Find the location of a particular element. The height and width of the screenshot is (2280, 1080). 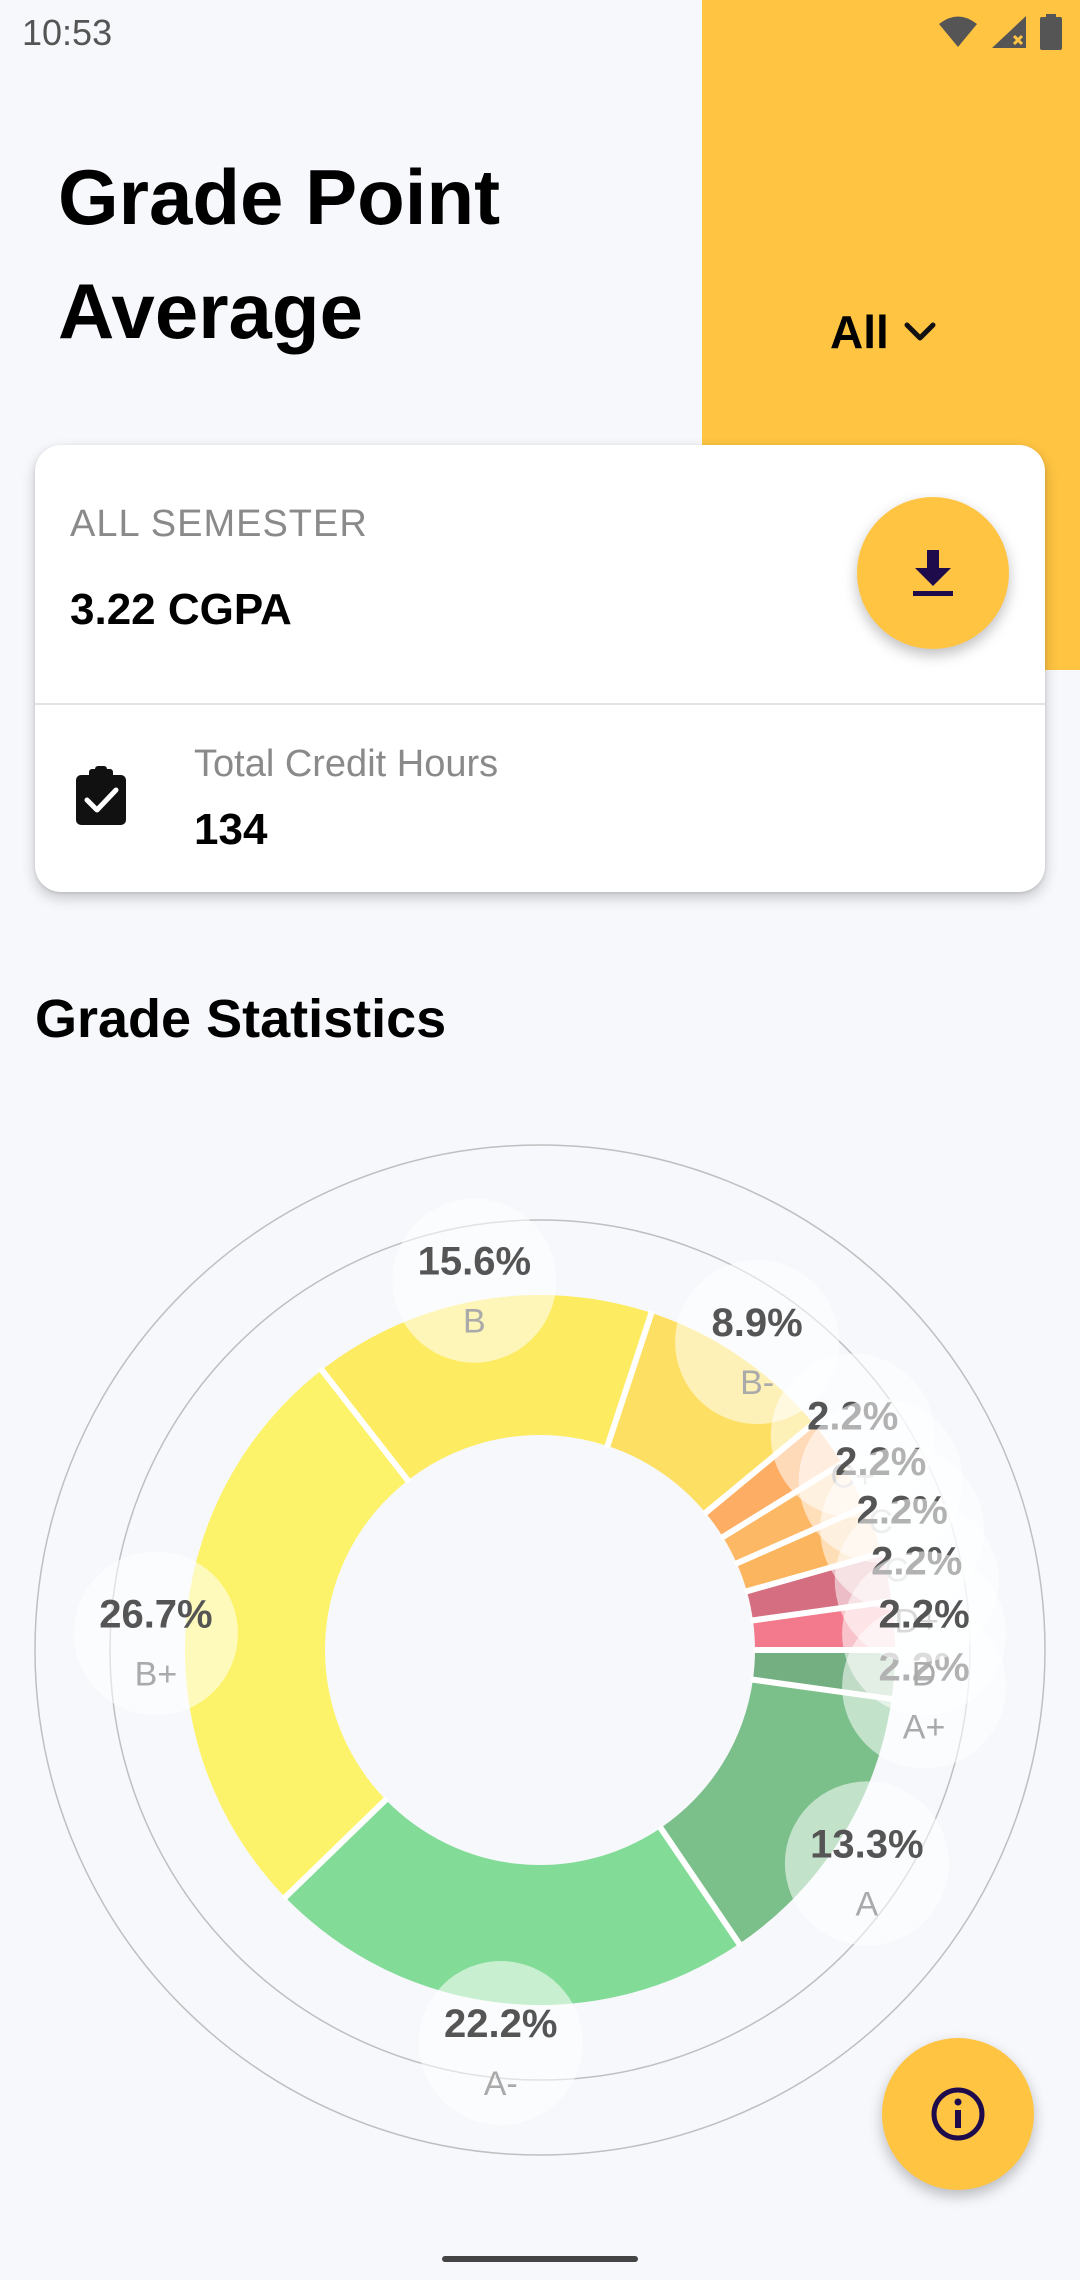

slice-grade-label: A is located at coordinates (867, 1904).